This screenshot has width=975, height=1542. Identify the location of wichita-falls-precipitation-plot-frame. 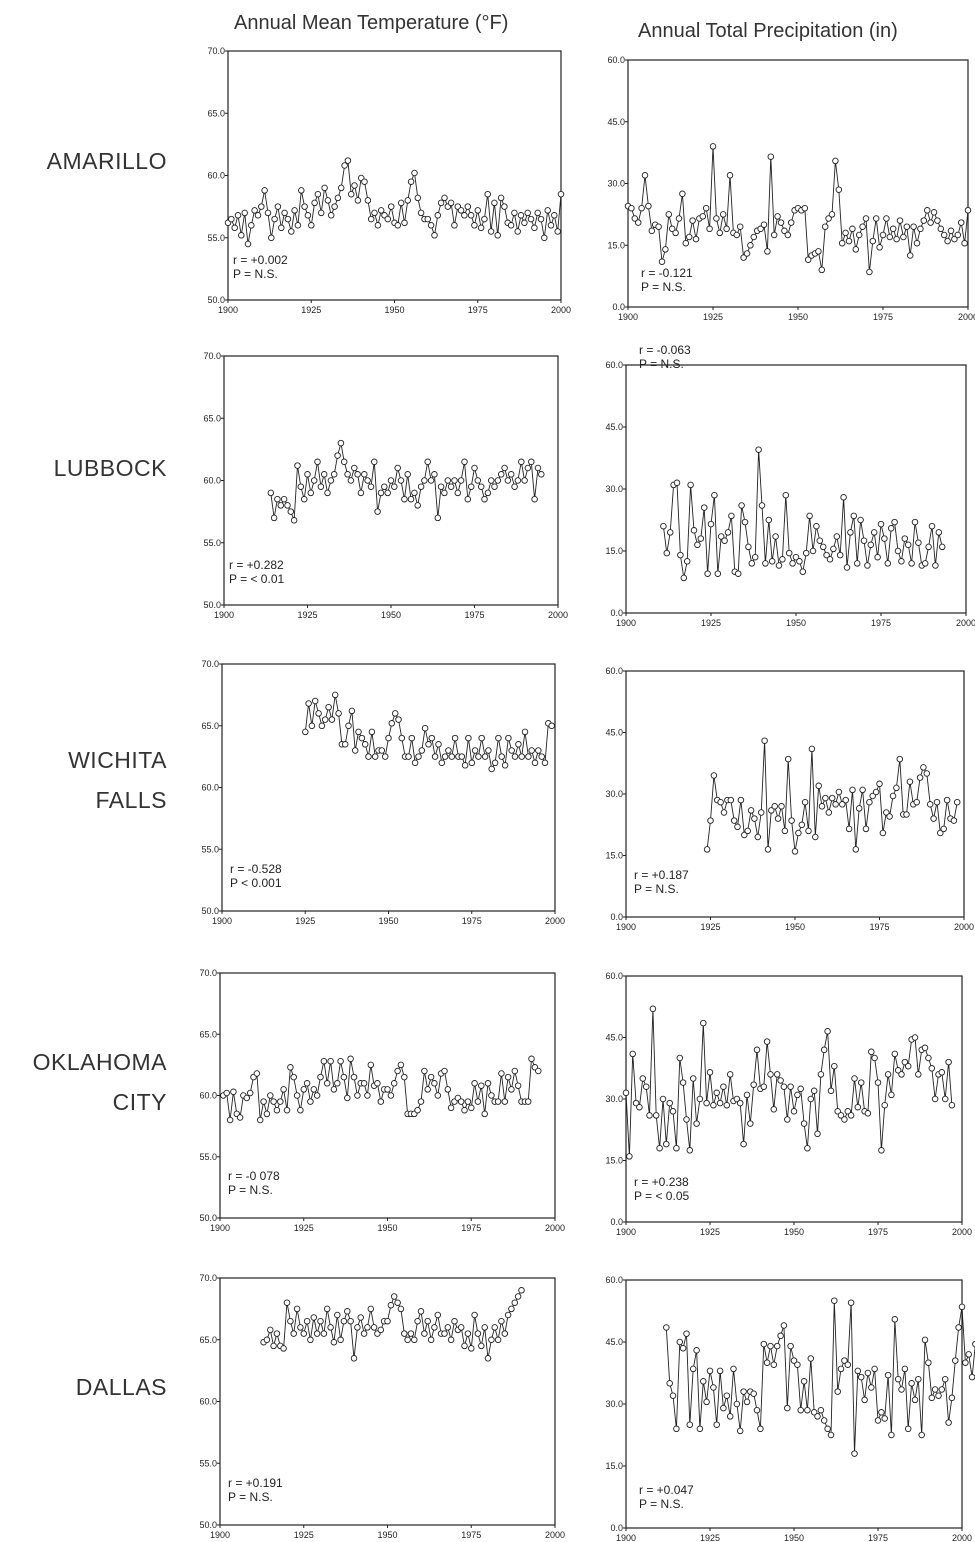
(795, 794).